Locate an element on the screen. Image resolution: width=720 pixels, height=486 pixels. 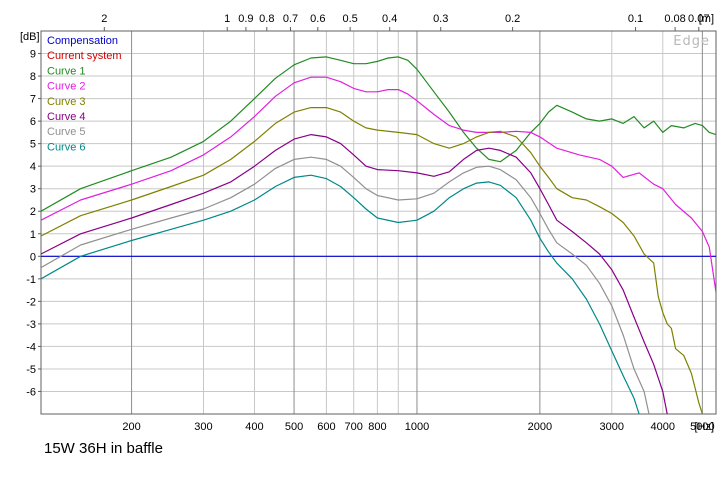
x-tick-label: 5000 is located at coordinates (702, 427).